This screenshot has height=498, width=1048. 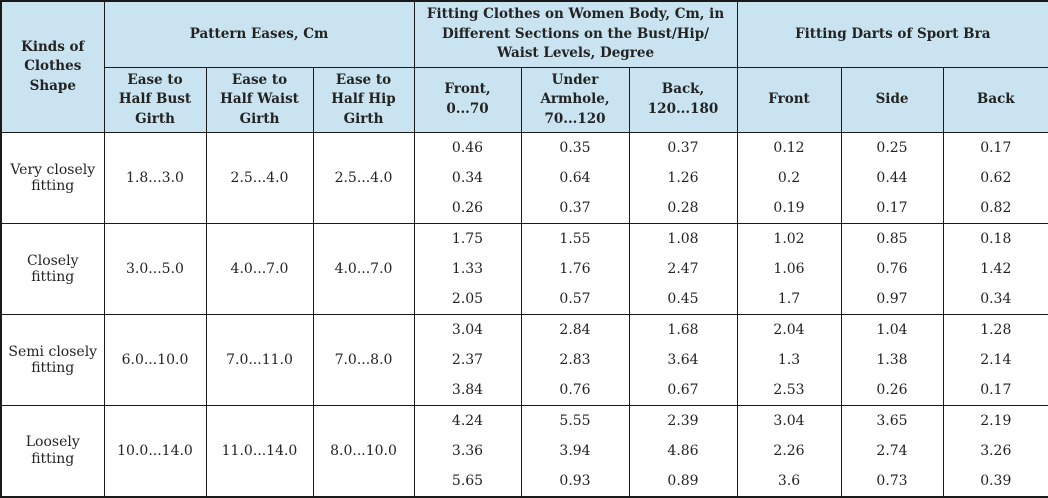 I want to click on value-cell: 2.47, so click(x=683, y=269).